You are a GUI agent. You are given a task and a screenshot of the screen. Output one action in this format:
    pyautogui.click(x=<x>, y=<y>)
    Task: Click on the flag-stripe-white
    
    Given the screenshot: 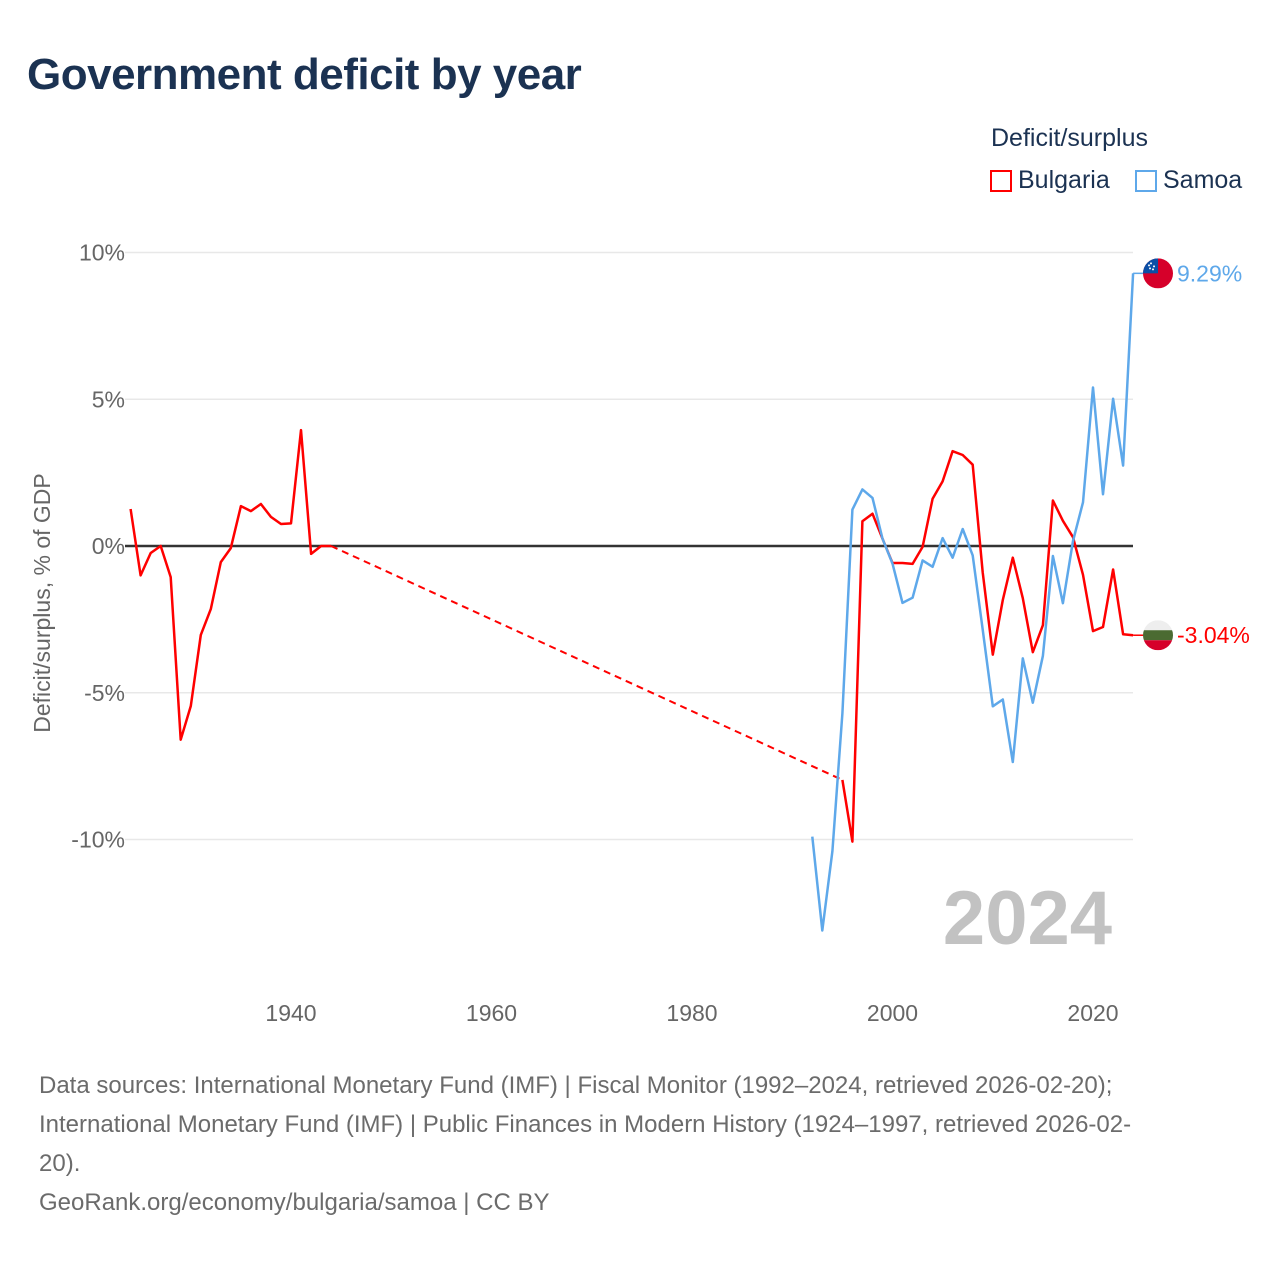 What is the action you would take?
    pyautogui.click(x=1158, y=625)
    